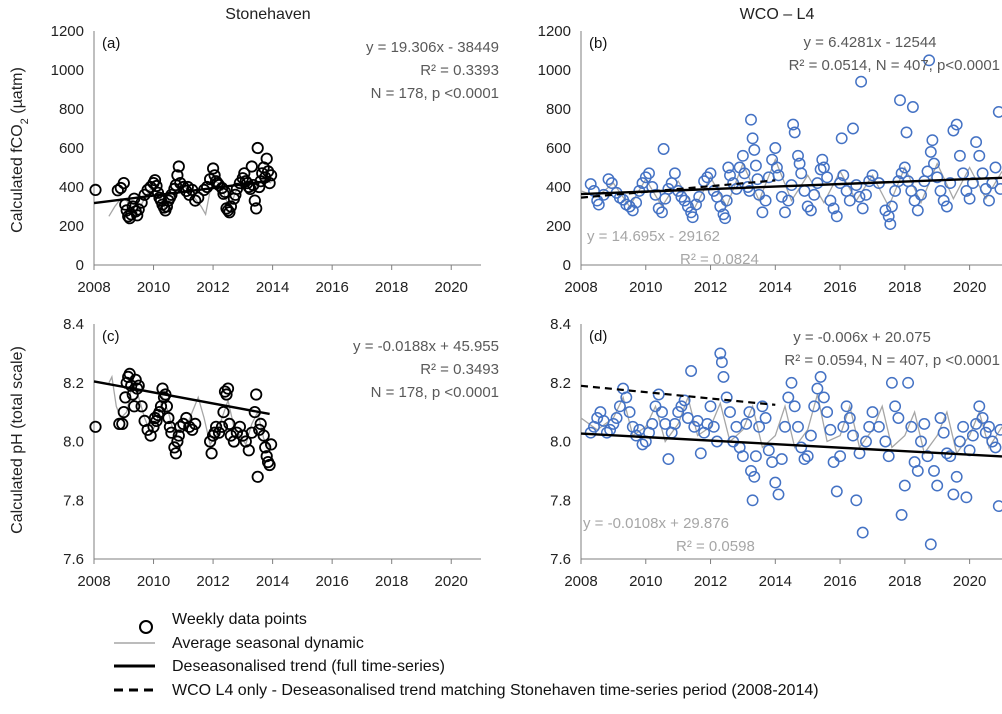 The image size is (1002, 714). What do you see at coordinates (645, 581) in the screenshot?
I see `x-tick-label: 2010` at bounding box center [645, 581].